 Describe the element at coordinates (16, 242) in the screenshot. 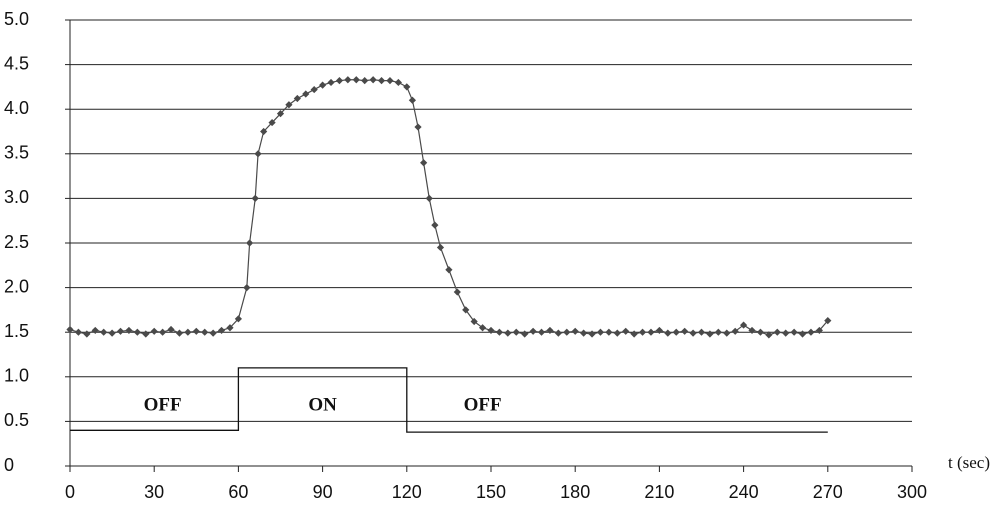

I see `y-tick-label: 2.5` at that location.